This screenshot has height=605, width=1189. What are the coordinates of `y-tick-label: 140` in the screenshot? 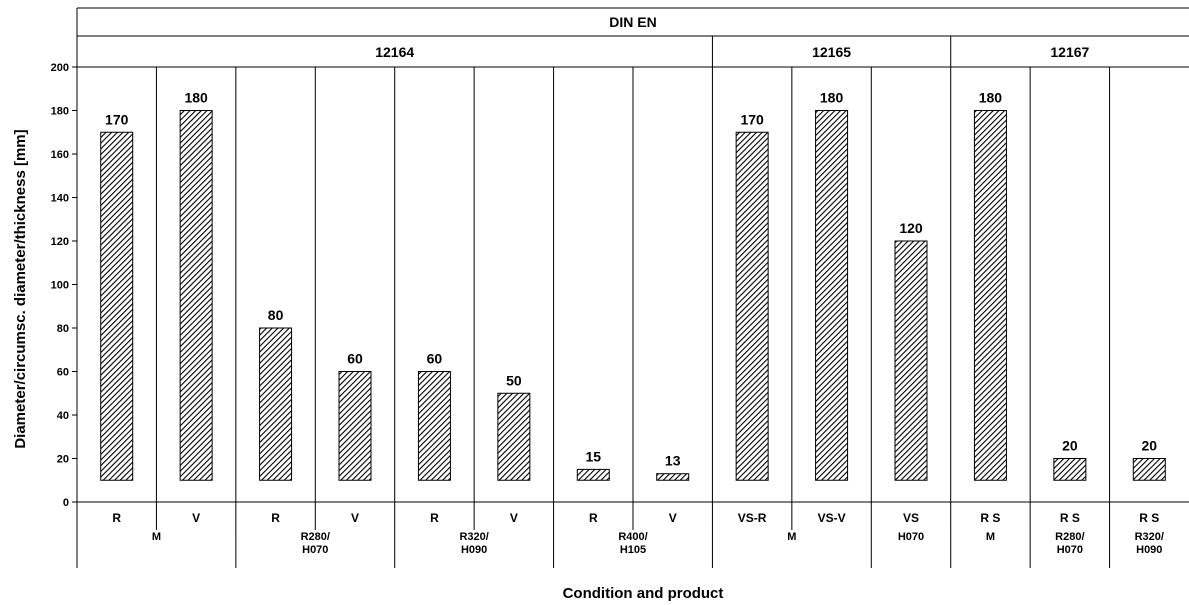 It's located at (60, 199).